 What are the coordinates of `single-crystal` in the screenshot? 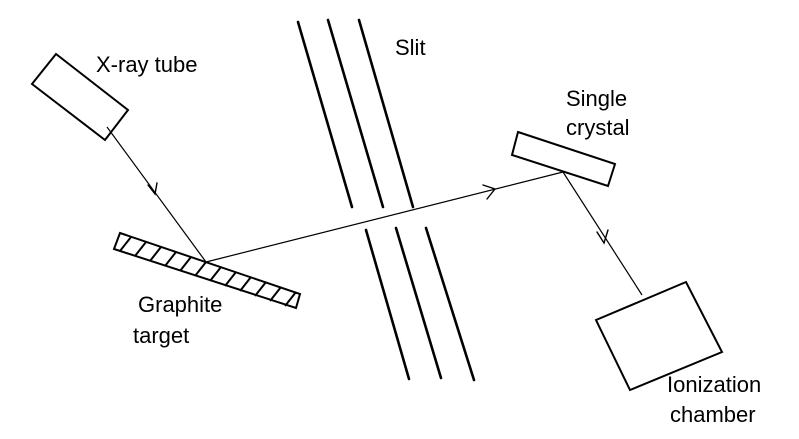 It's located at (563, 159).